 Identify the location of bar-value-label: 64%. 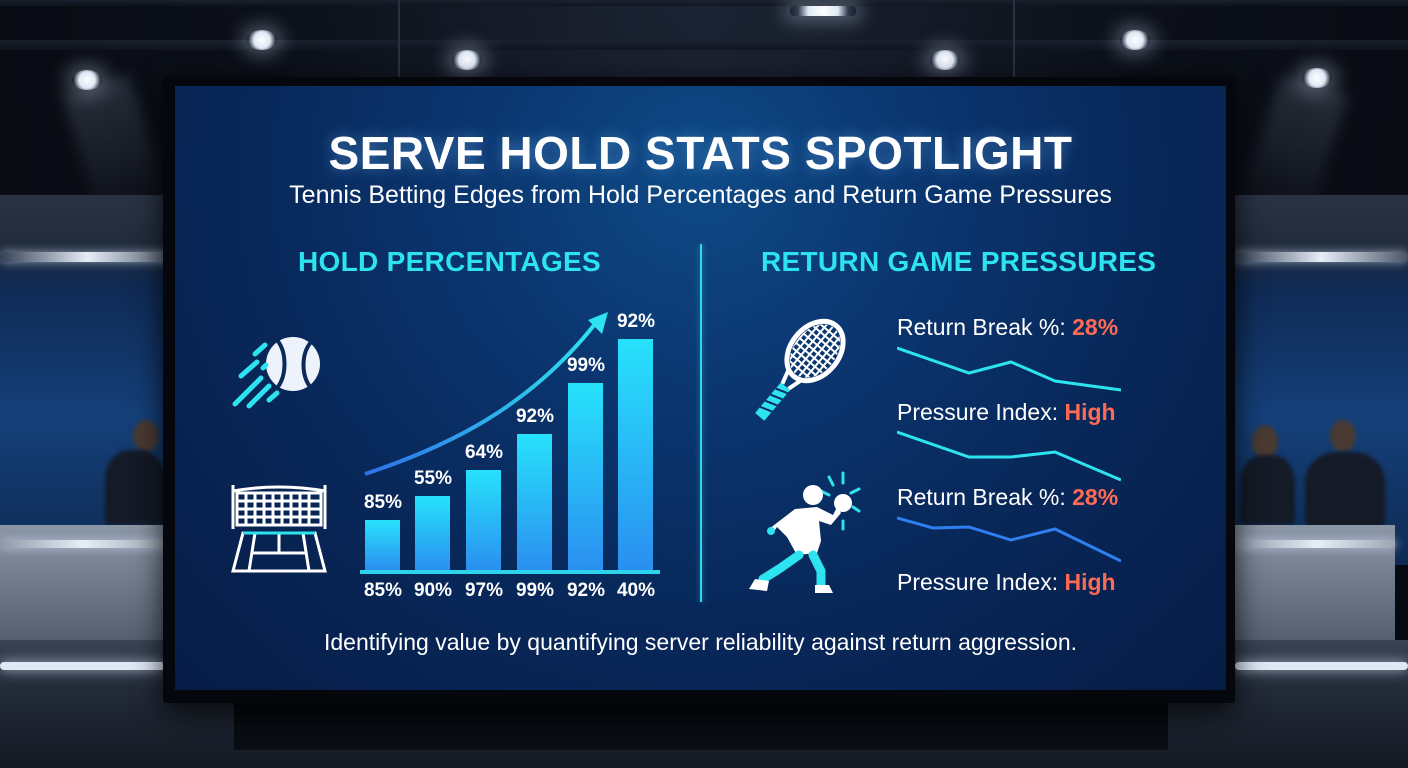
(484, 452).